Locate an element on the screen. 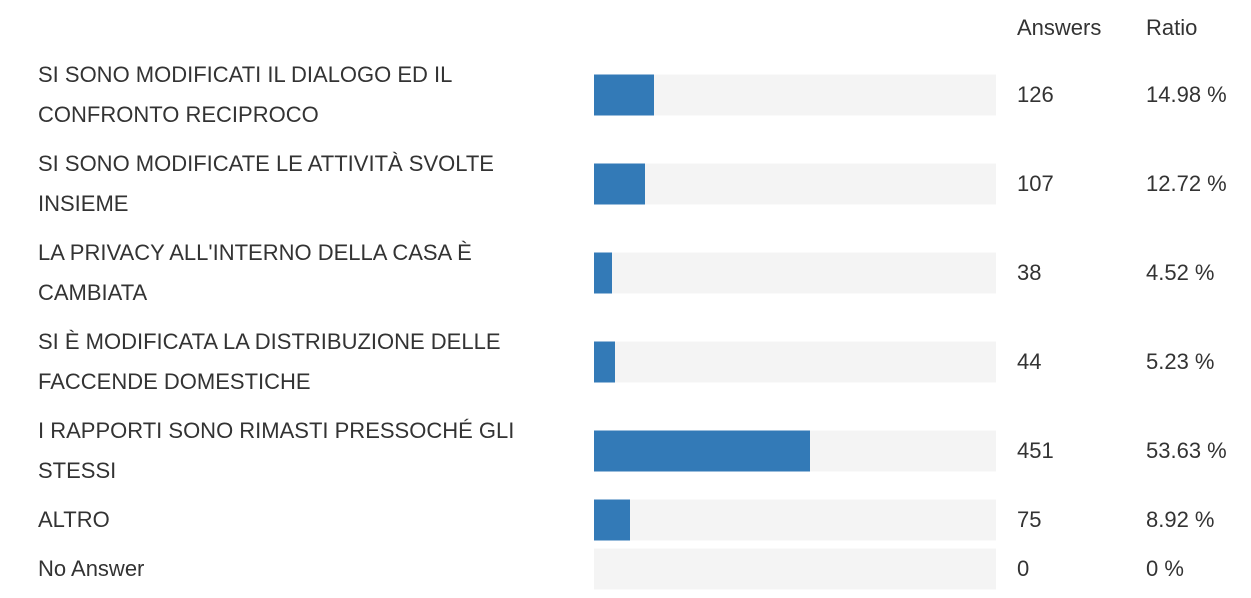  answers-count: 126 is located at coordinates (1035, 94).